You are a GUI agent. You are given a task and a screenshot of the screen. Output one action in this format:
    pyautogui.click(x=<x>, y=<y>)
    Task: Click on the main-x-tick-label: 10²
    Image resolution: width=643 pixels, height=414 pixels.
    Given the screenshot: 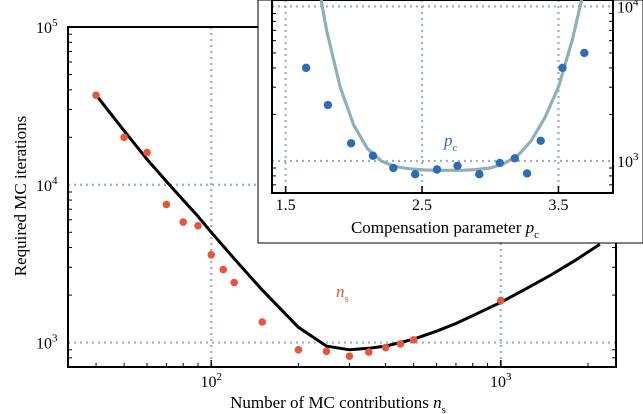 What is the action you would take?
    pyautogui.click(x=212, y=381)
    